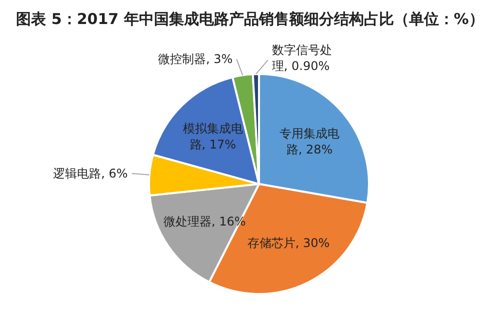  I want to click on slice-label: 逻辑电路, 6%, so click(90, 173).